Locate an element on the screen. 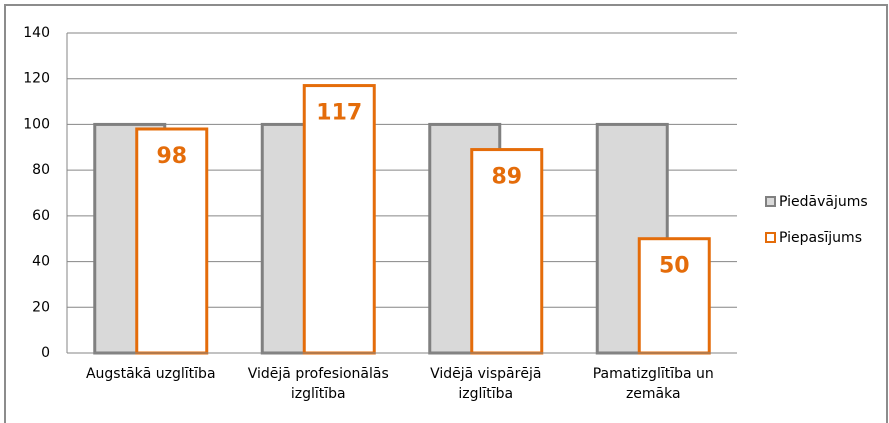 The width and height of the screenshot is (889, 423). y-tick-label: 20 is located at coordinates (41, 307).